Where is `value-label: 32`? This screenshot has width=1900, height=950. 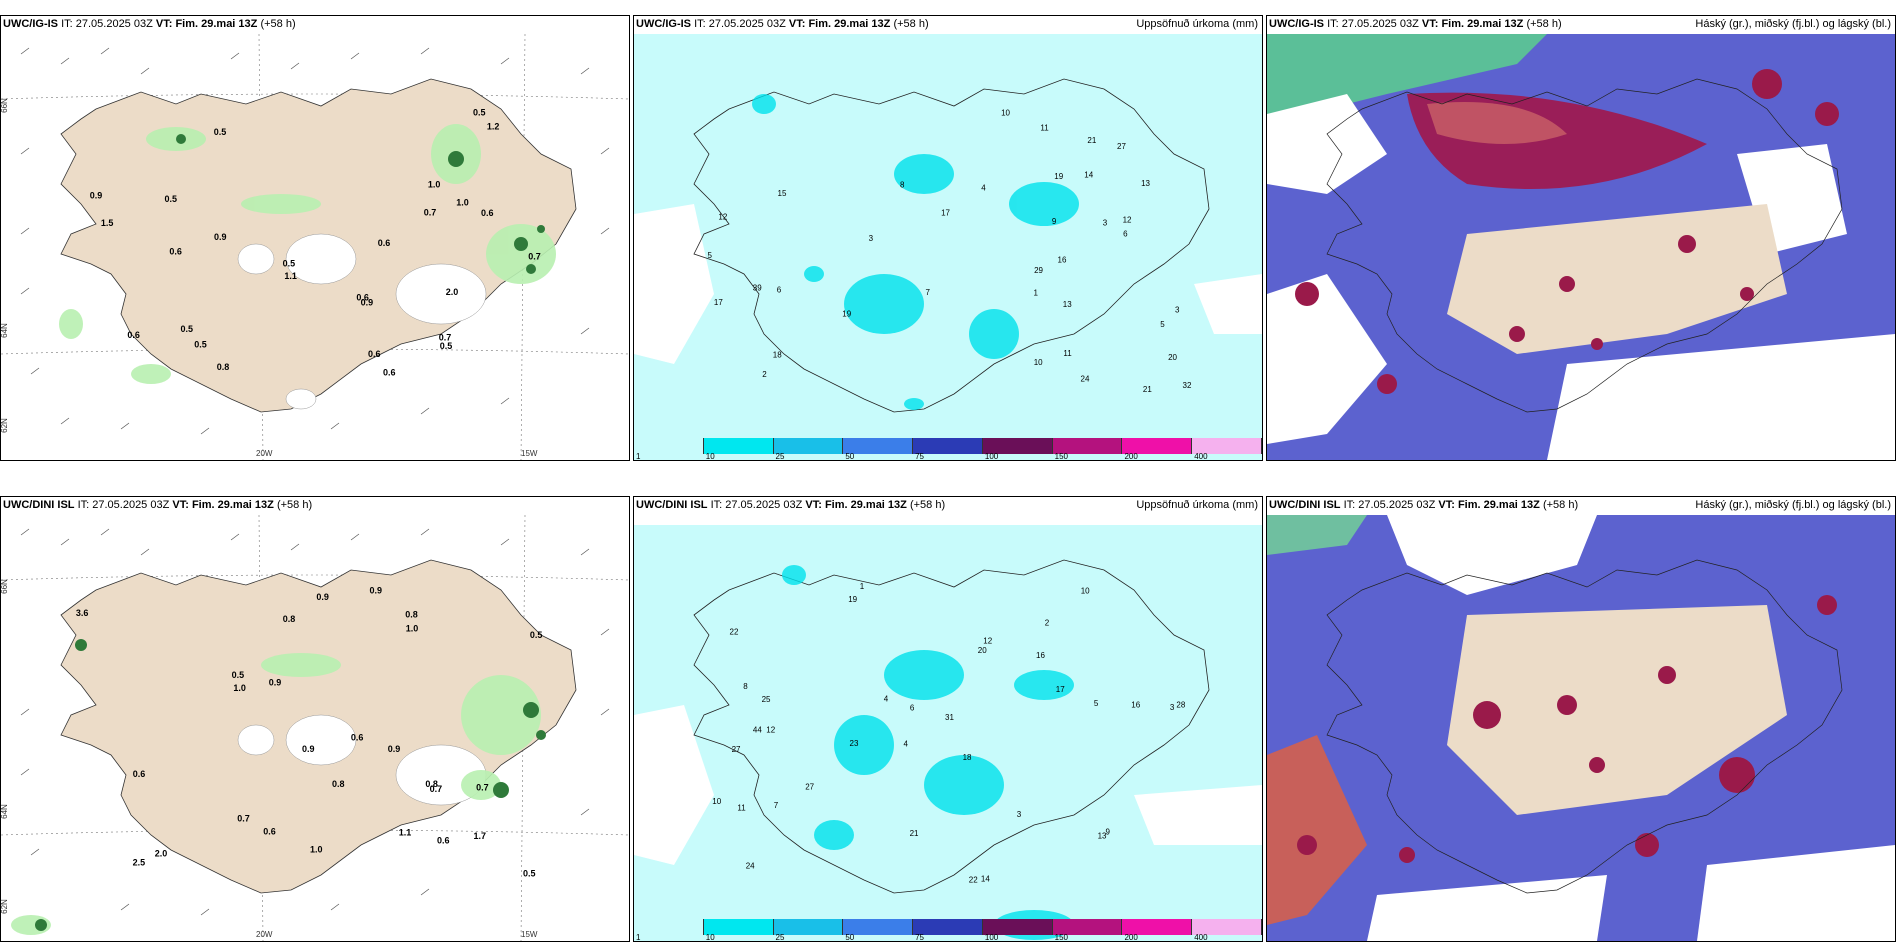
value-label: 32 is located at coordinates (1187, 385).